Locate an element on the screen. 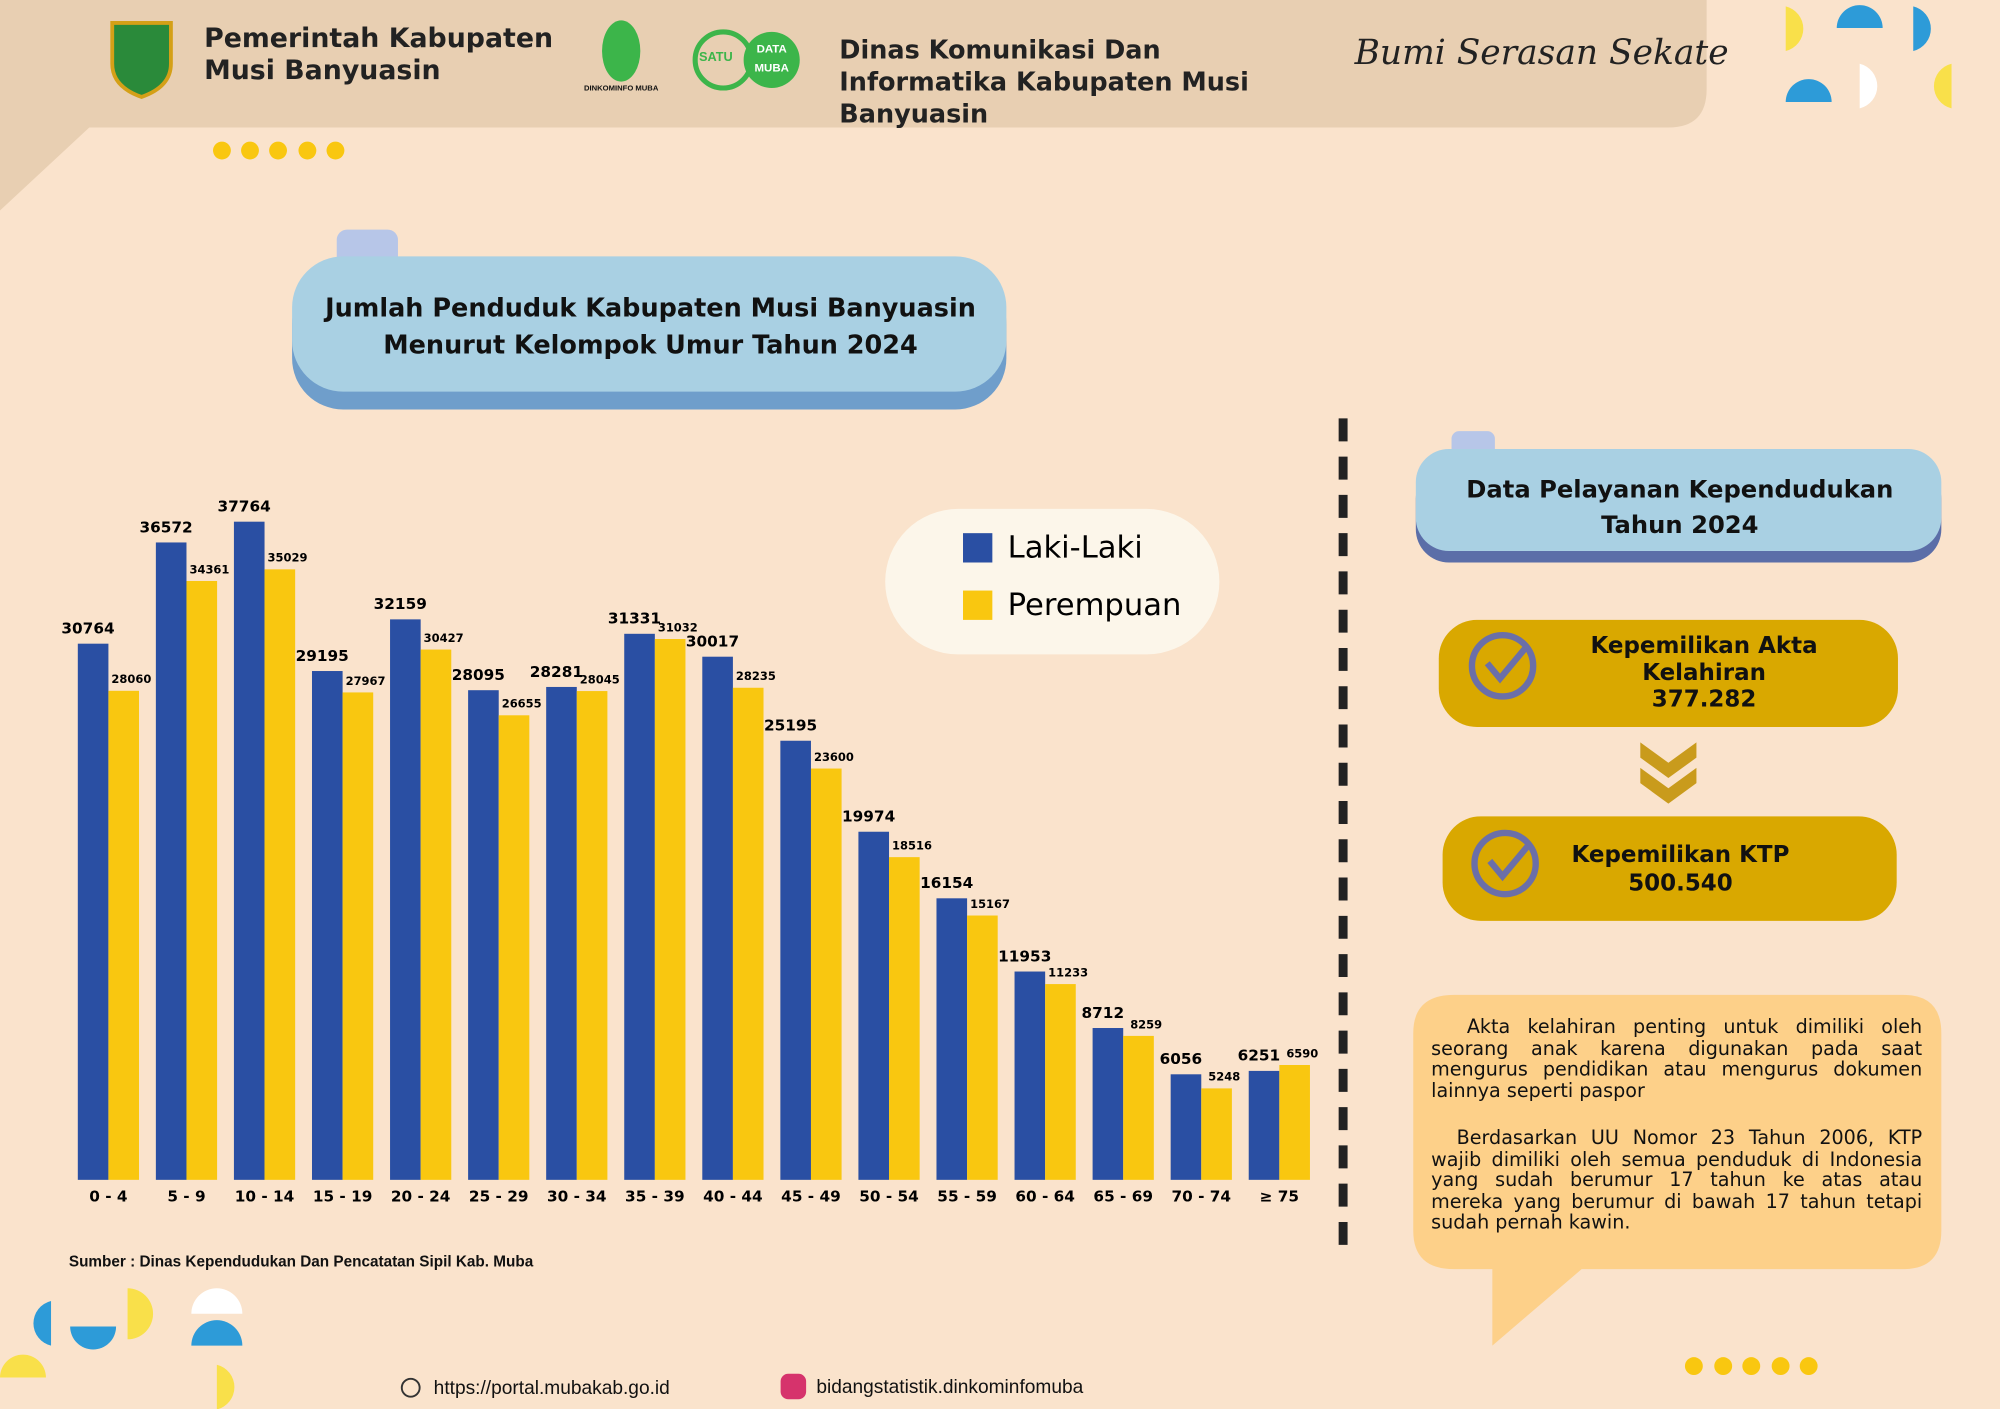  x-tick-label: 10 - 14 is located at coordinates (265, 1197).